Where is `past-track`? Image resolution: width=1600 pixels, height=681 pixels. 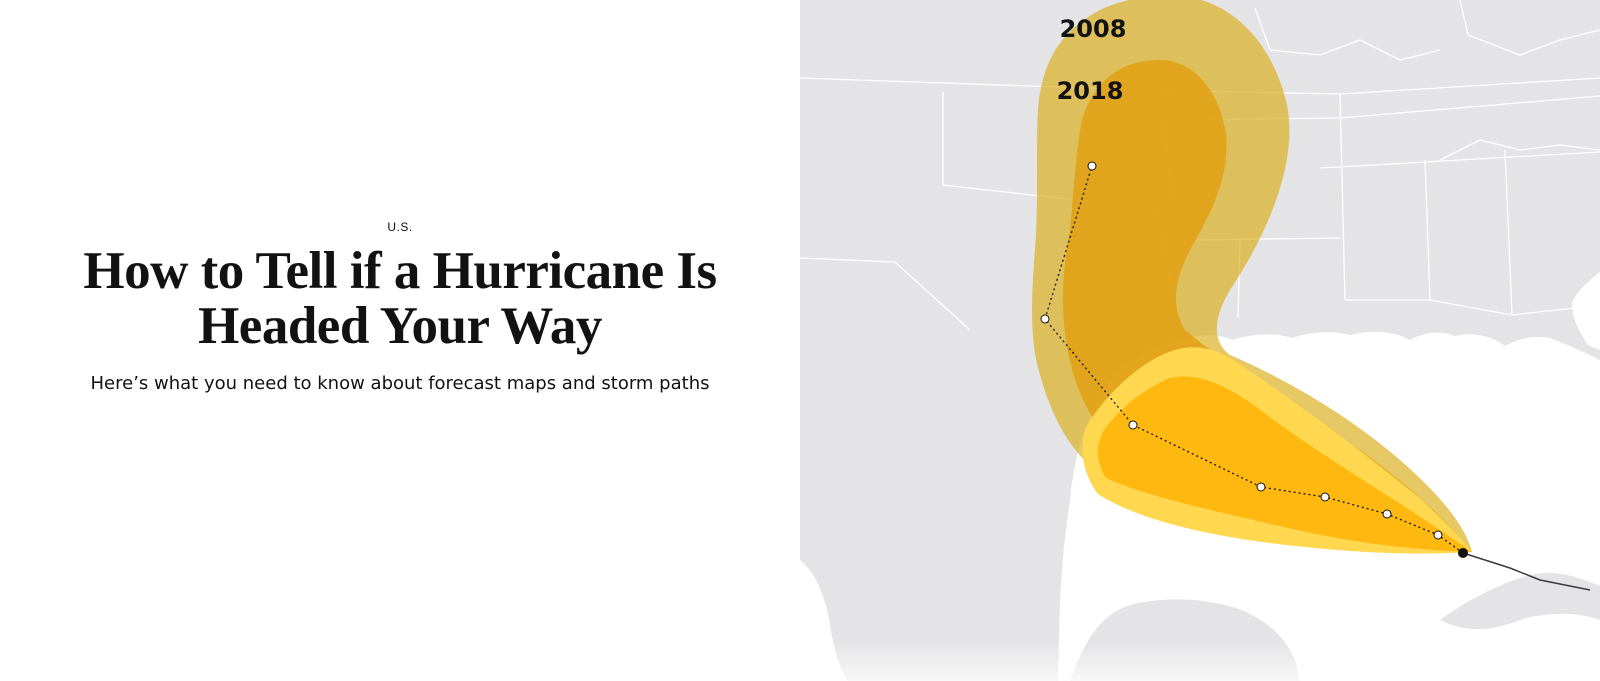 past-track is located at coordinates (1526, 571).